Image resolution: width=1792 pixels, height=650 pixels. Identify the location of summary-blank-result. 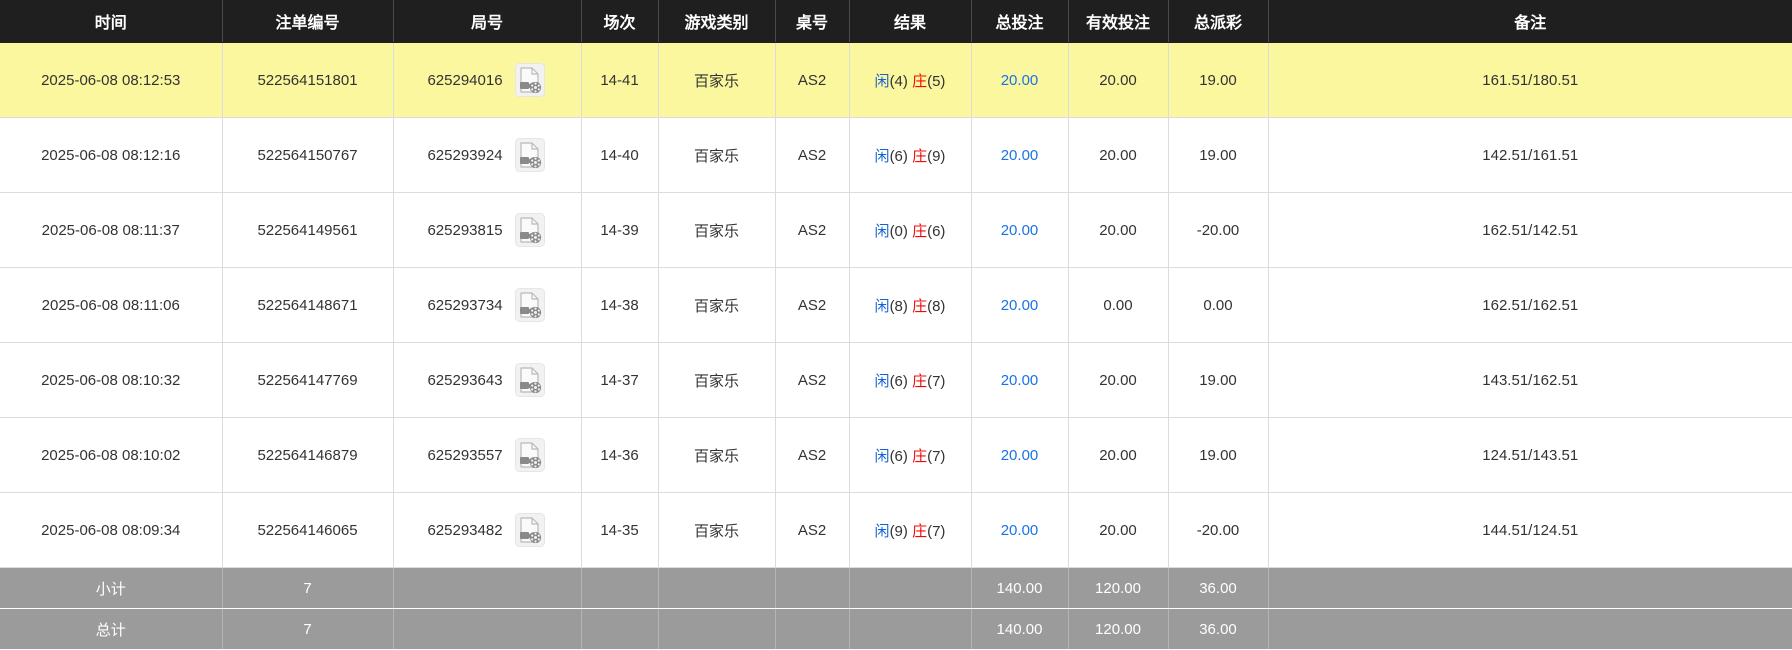
(910, 629).